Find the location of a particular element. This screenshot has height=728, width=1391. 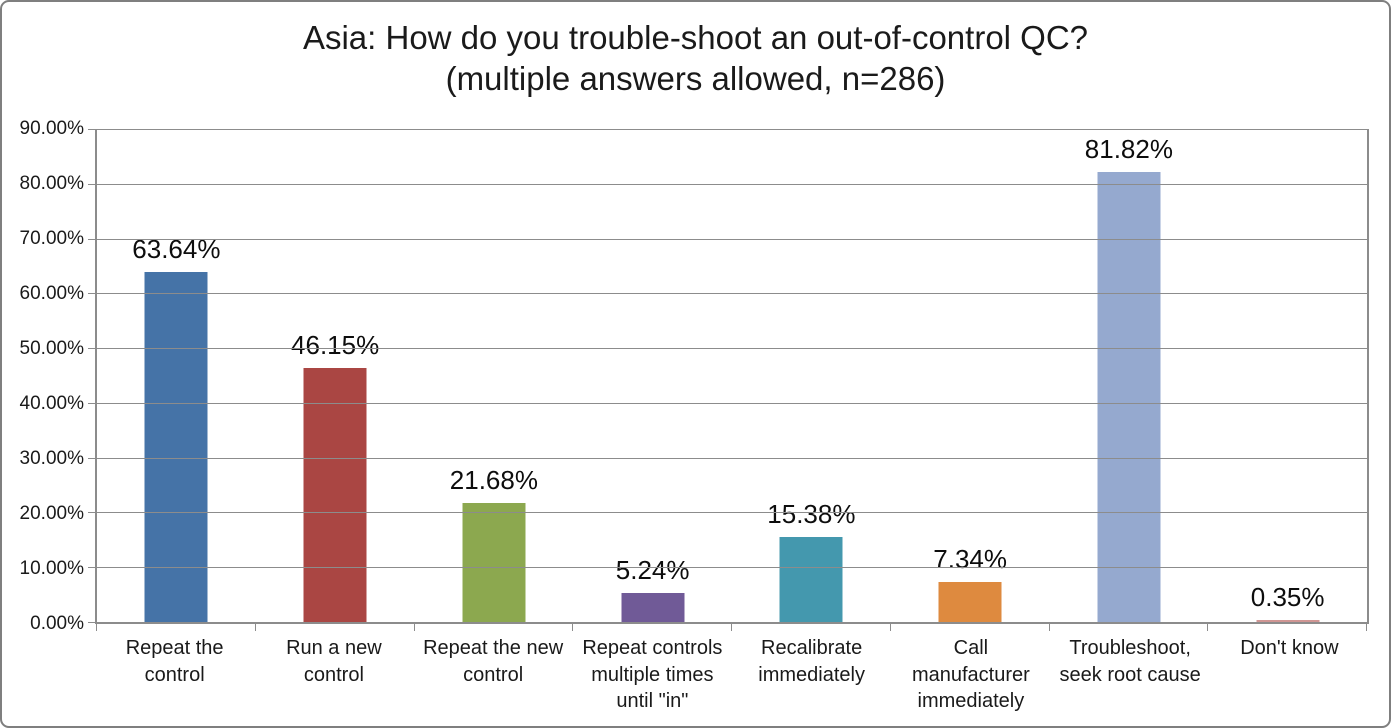

category-label-line: until "in" is located at coordinates (652, 701).